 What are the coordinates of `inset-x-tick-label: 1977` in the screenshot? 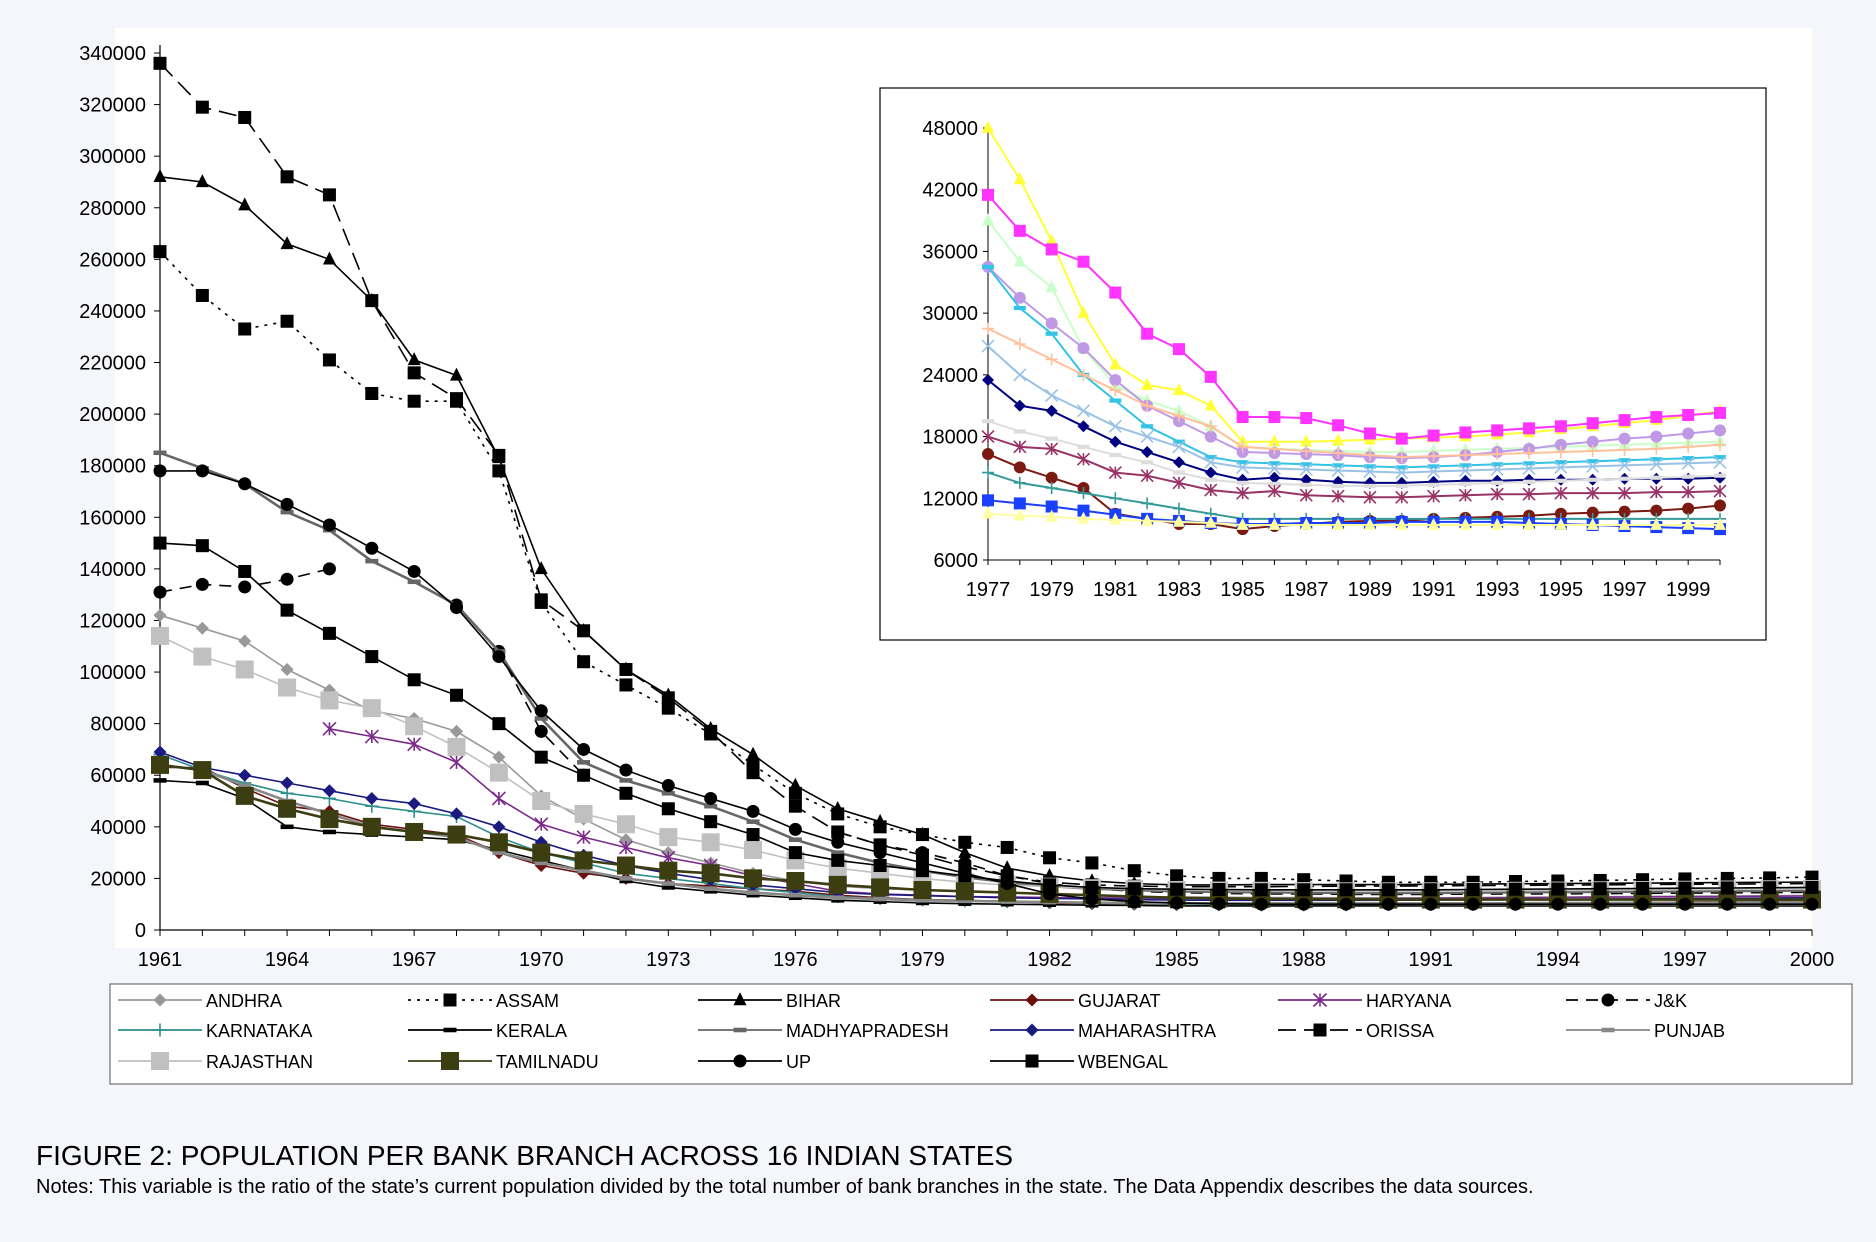 It's located at (988, 590).